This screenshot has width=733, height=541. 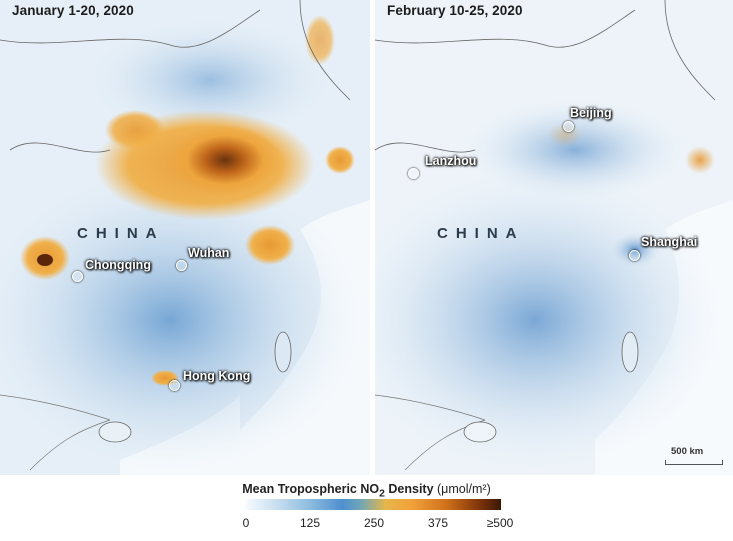 I want to click on legend-tick-375: 375, so click(x=438, y=523).